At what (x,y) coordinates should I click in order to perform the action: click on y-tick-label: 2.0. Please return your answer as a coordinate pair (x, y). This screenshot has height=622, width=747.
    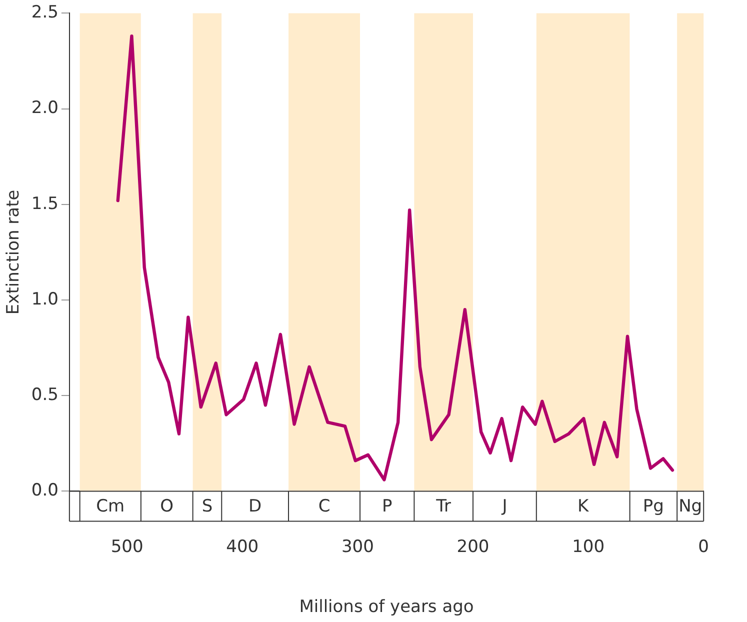
    Looking at the image, I should click on (44, 108).